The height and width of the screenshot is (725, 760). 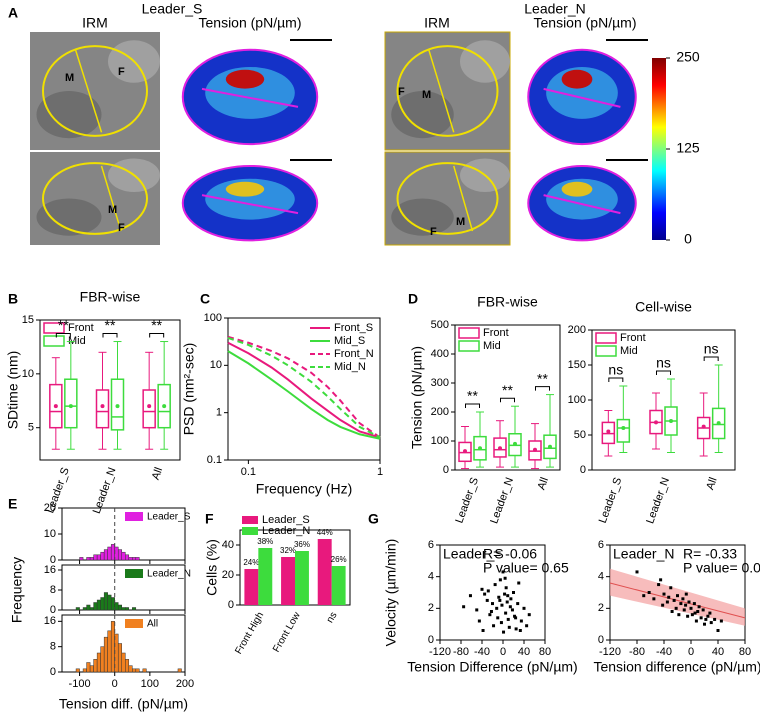 What do you see at coordinates (577, 79) in the screenshot?
I see `tension-map` at bounding box center [577, 79].